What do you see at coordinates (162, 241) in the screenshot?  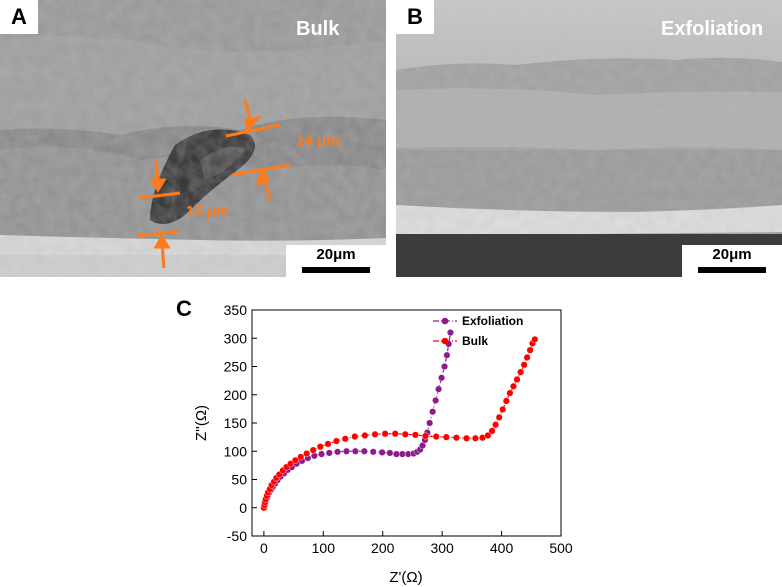 I see `lower-arrow-bottom-head` at bounding box center [162, 241].